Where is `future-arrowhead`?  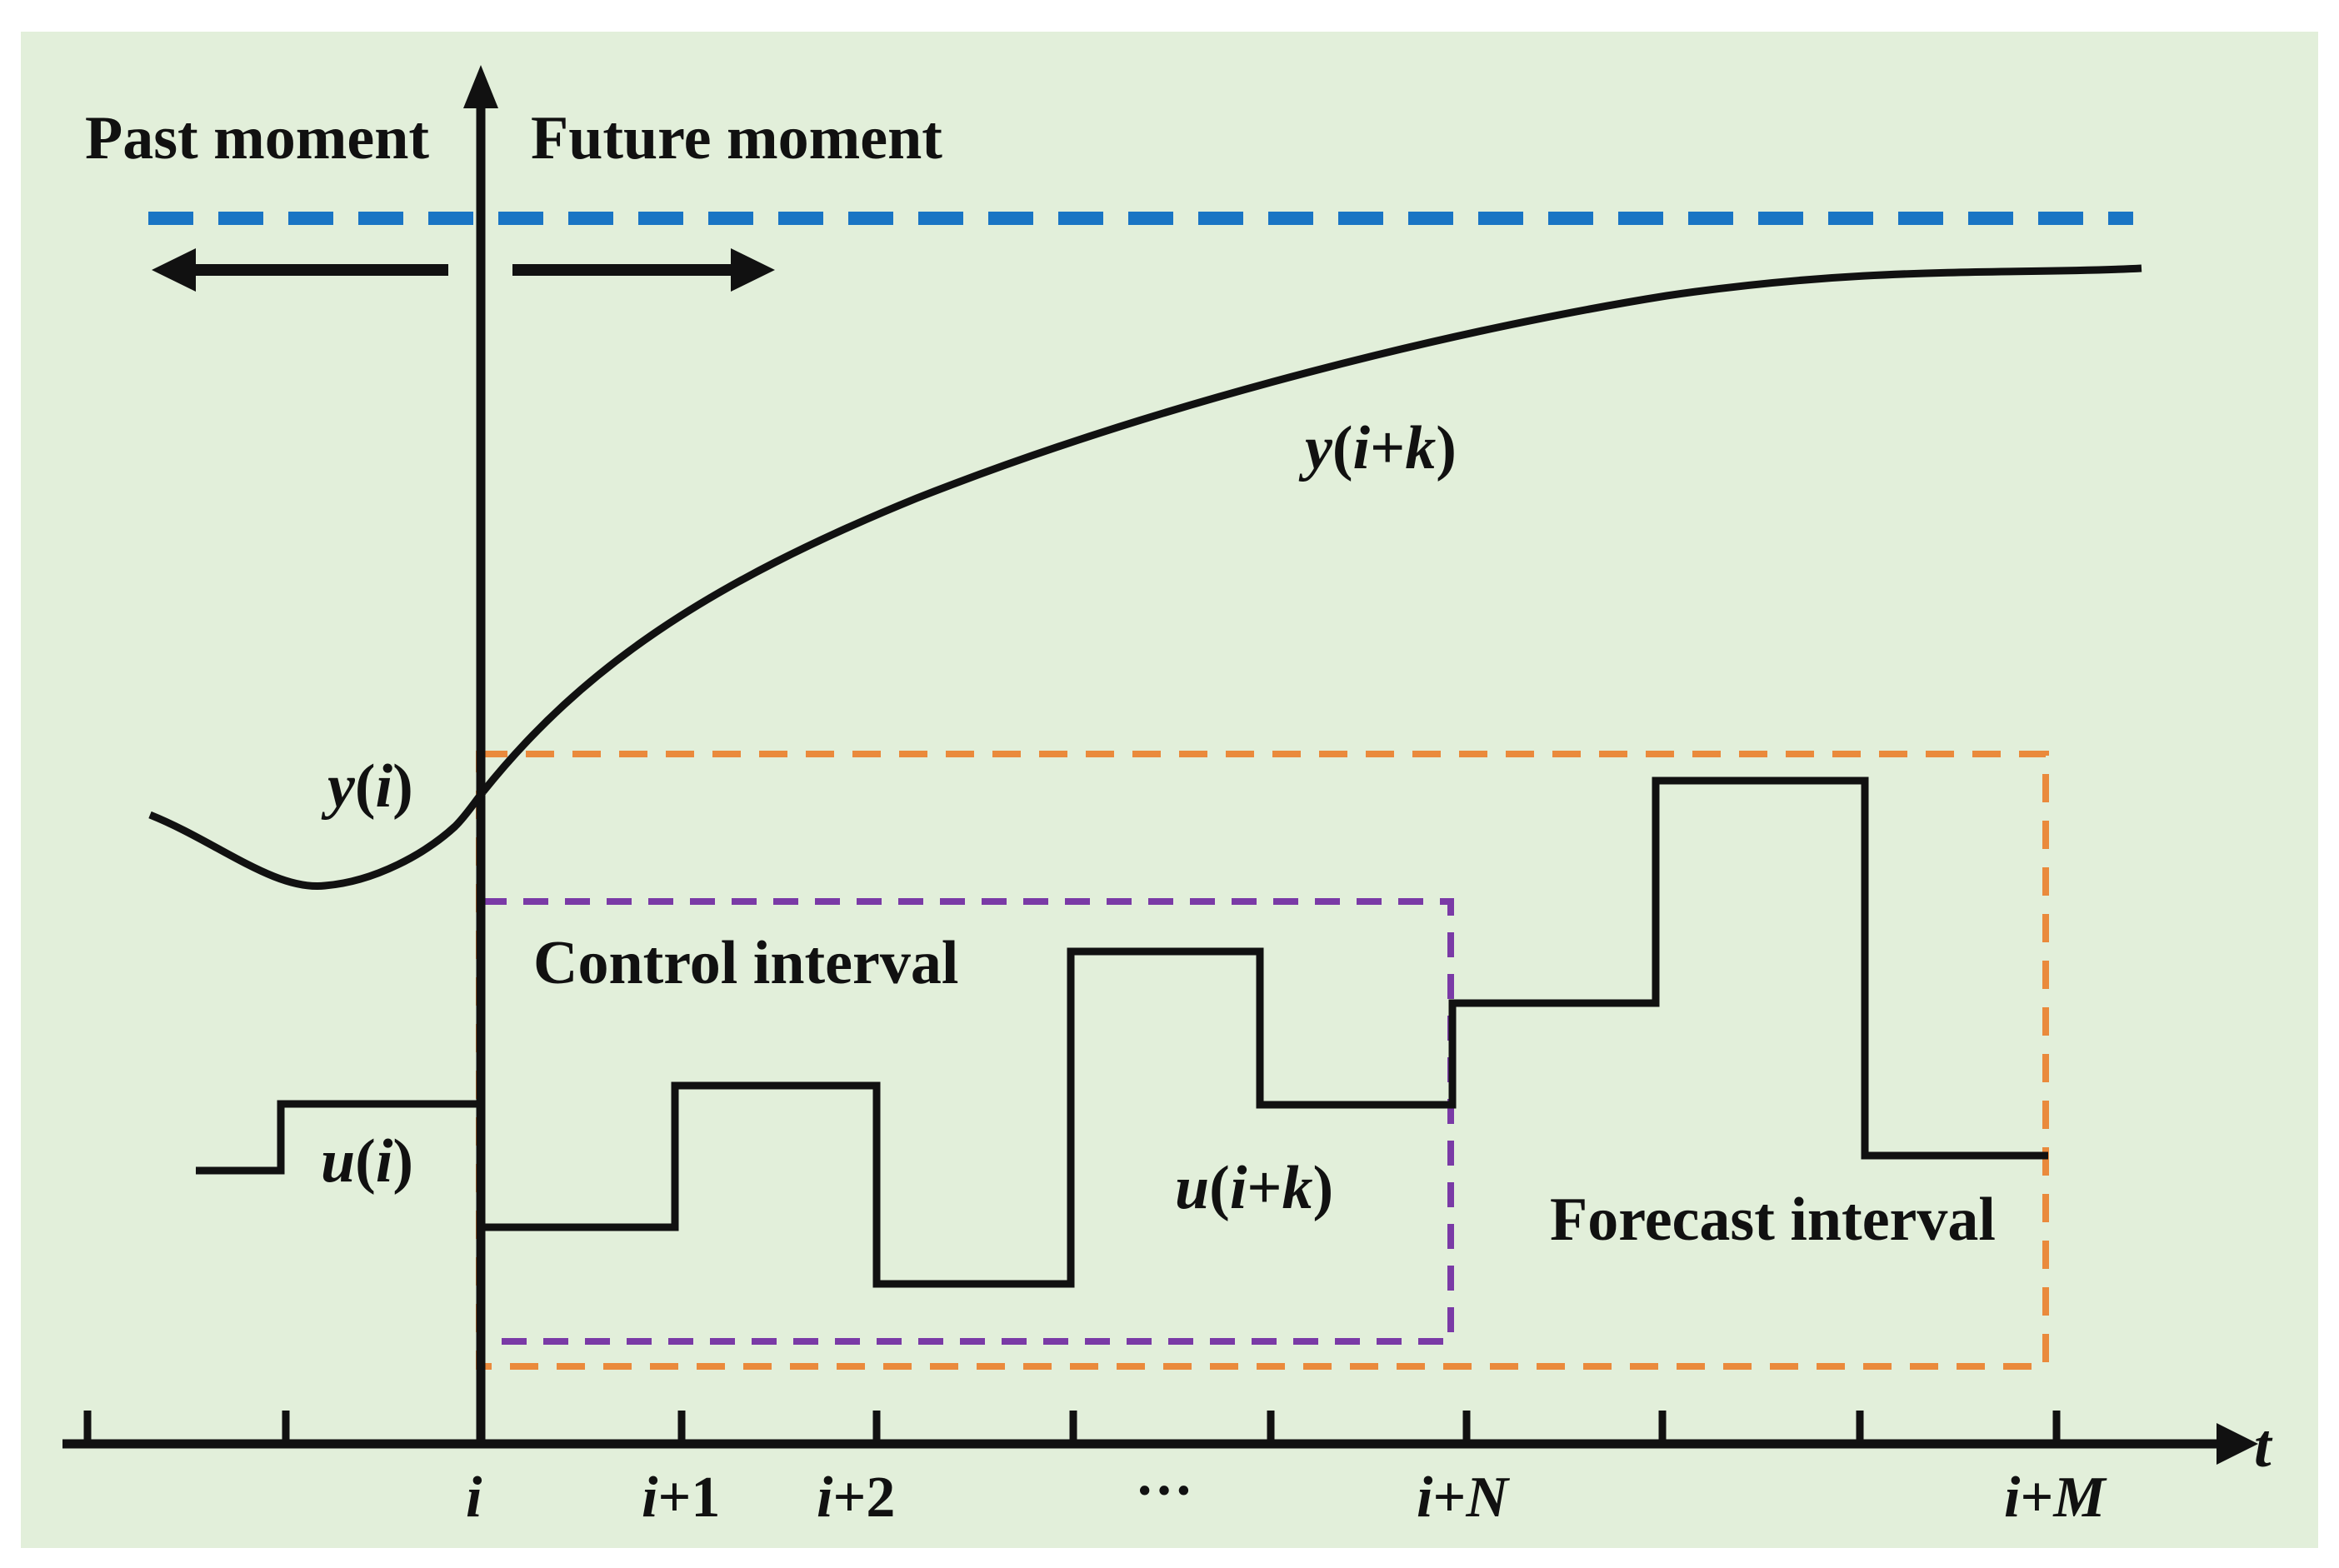 future-arrowhead is located at coordinates (753, 270).